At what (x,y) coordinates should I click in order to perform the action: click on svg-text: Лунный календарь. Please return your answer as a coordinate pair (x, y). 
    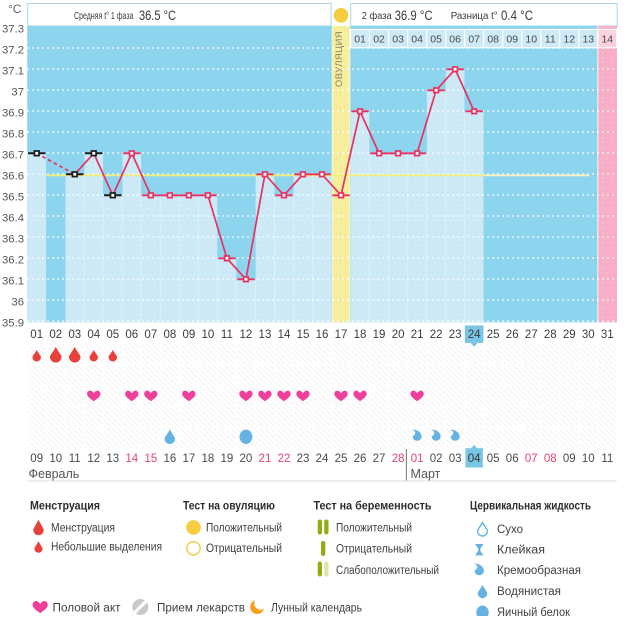
    Looking at the image, I should click on (316, 608).